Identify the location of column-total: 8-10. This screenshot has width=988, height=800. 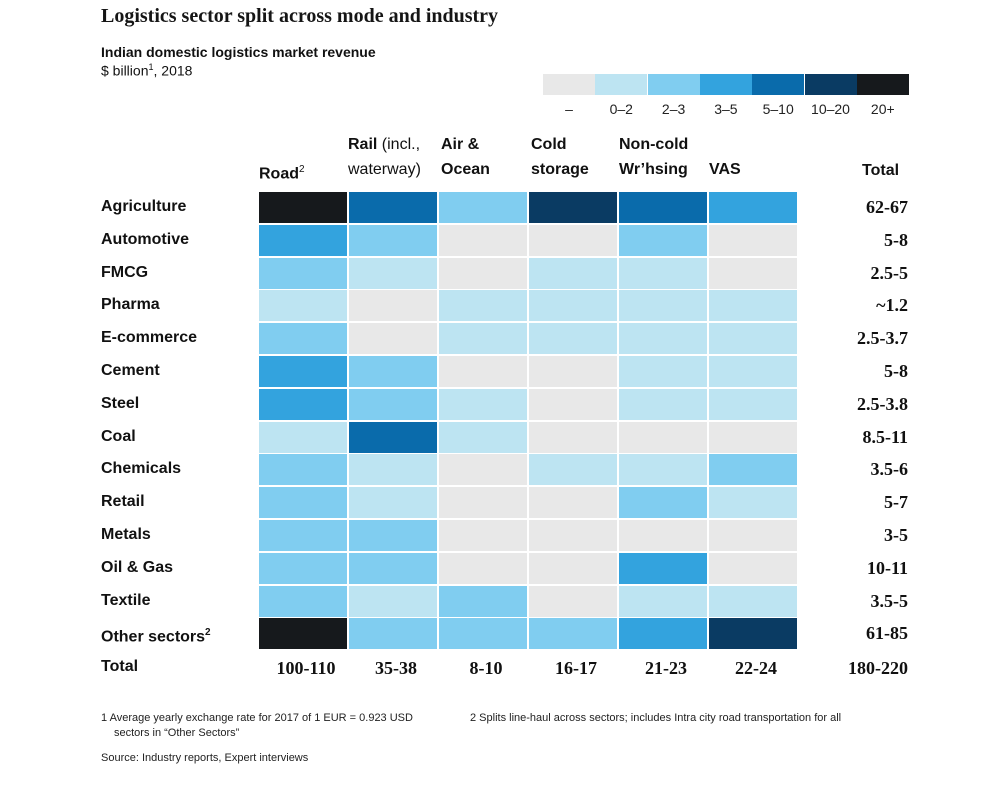
(486, 668).